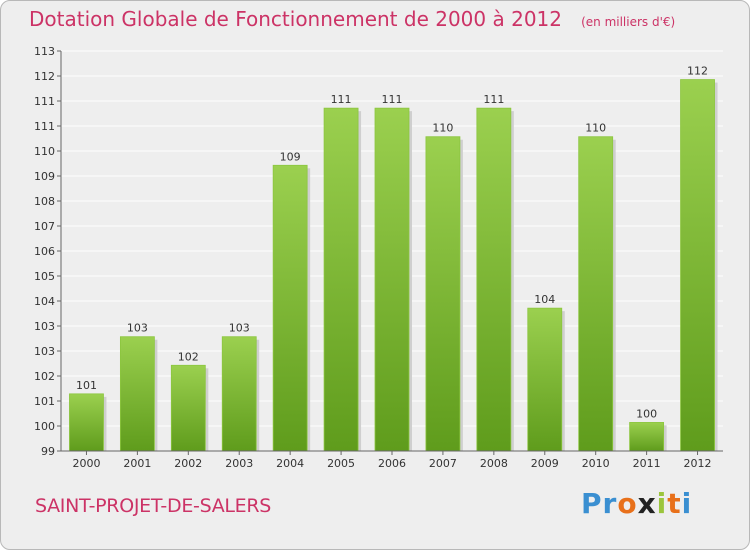 This screenshot has height=550, width=750. Describe the element at coordinates (48, 451) in the screenshot. I see `y-tick-label: 99` at that location.